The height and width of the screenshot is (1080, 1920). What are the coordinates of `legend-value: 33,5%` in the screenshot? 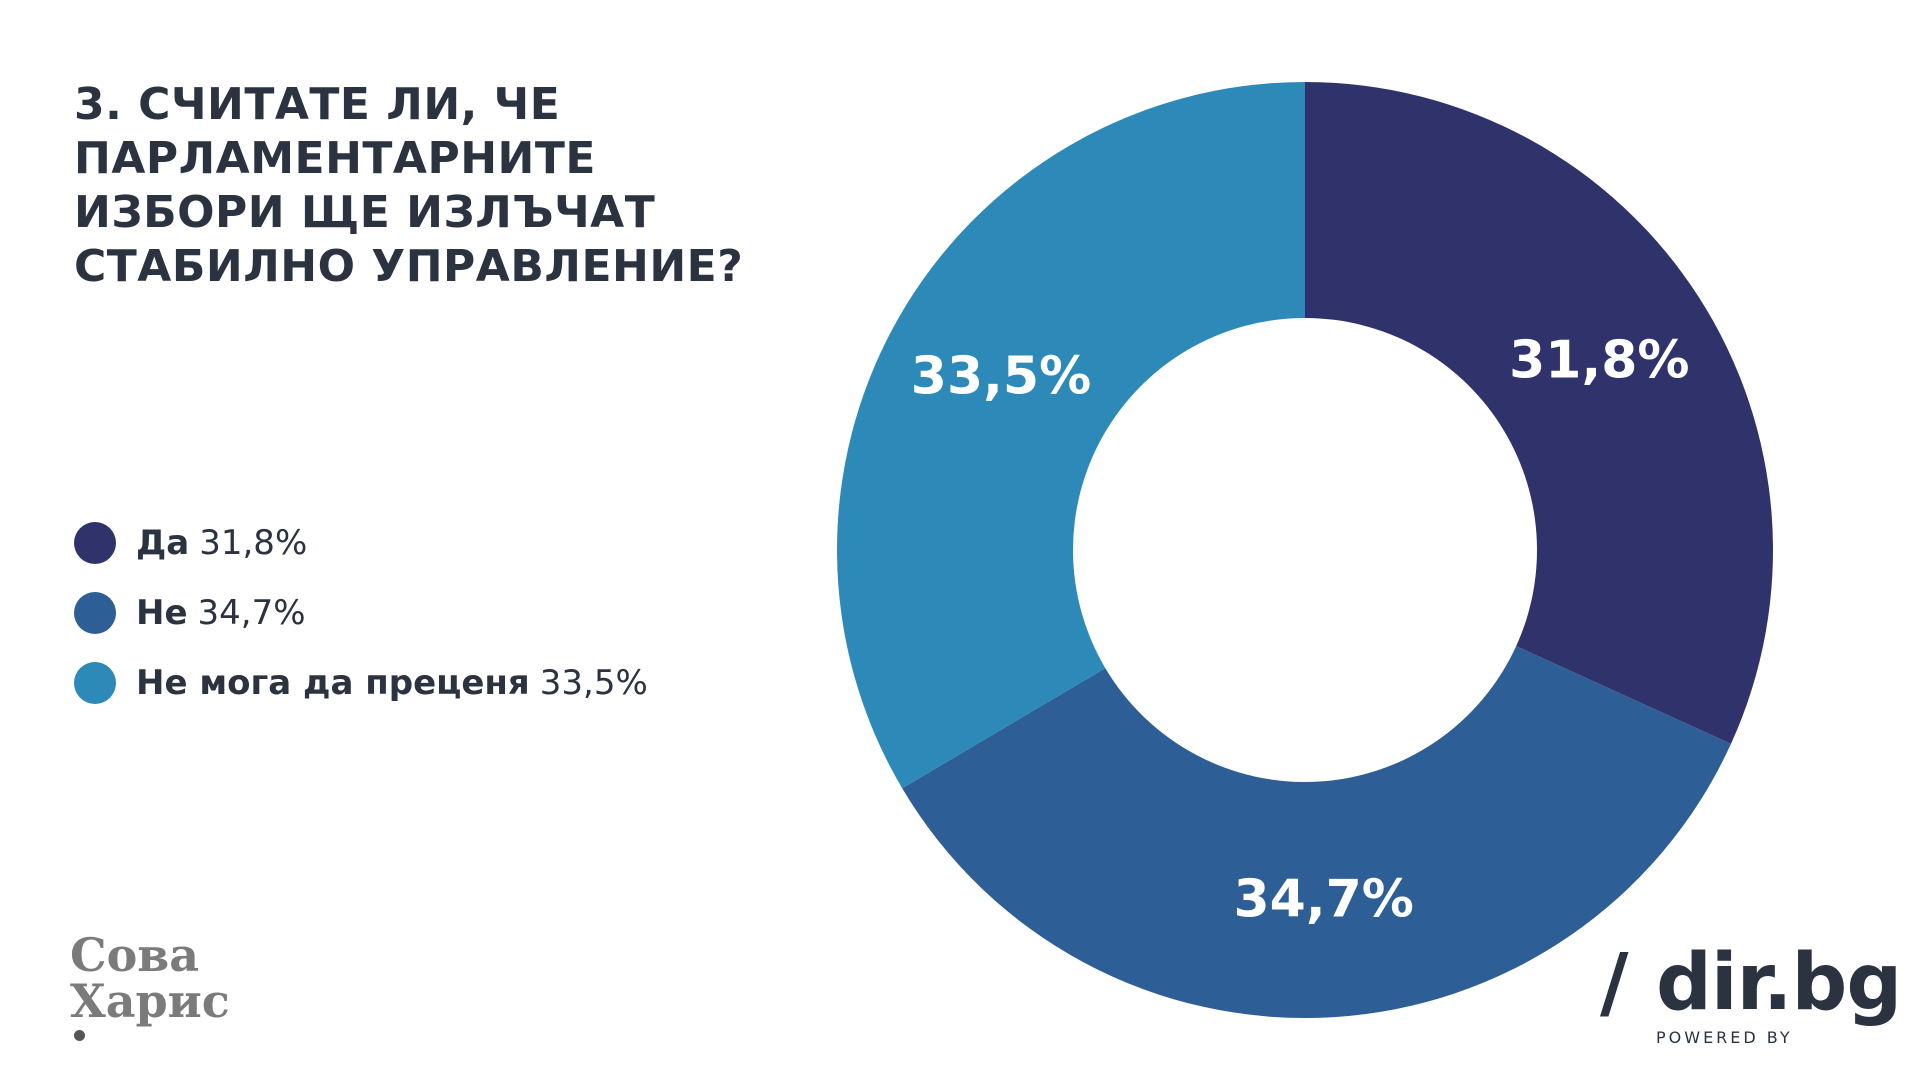 It's located at (593, 683).